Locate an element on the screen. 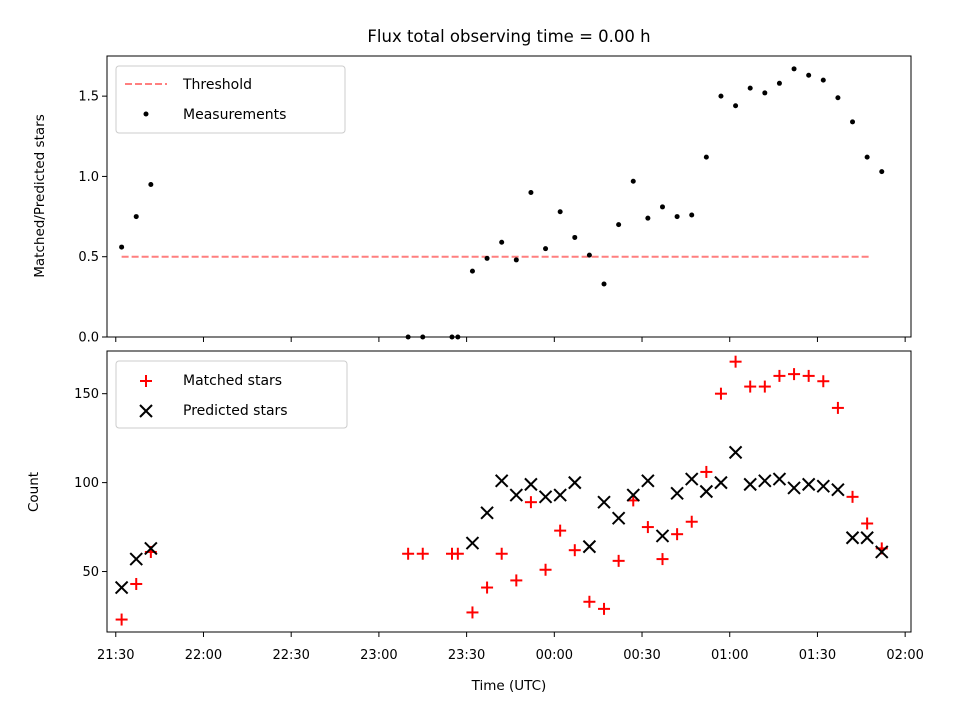  ratio-y-tick-label: 0.0 is located at coordinates (88, 338).